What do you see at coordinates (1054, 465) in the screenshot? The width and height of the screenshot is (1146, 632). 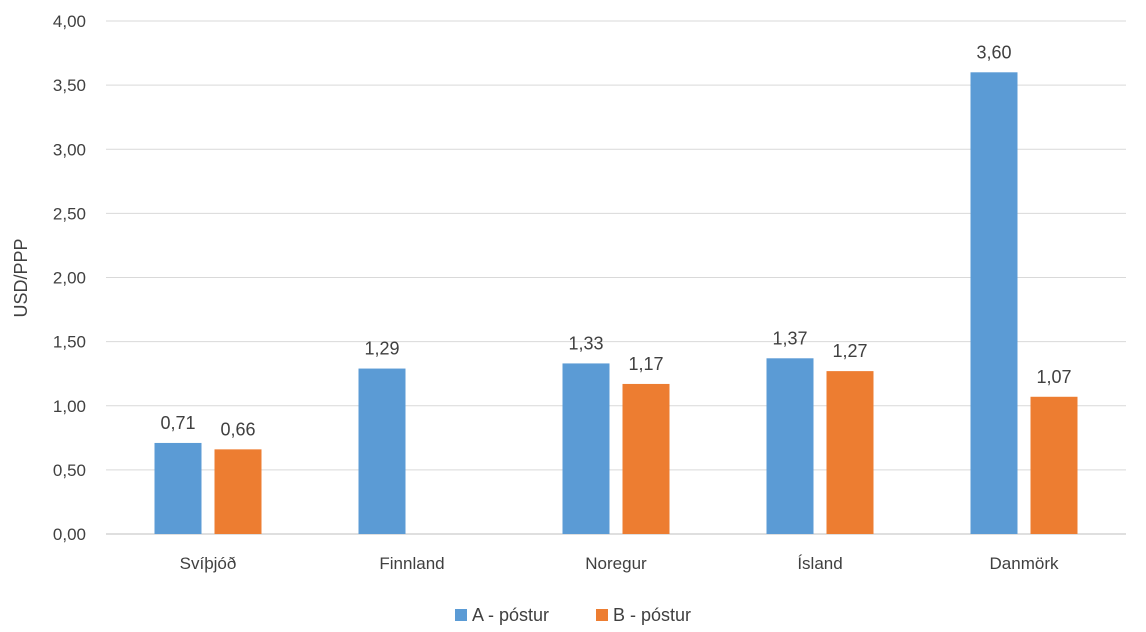 I see `bar-series-1-danmörk` at bounding box center [1054, 465].